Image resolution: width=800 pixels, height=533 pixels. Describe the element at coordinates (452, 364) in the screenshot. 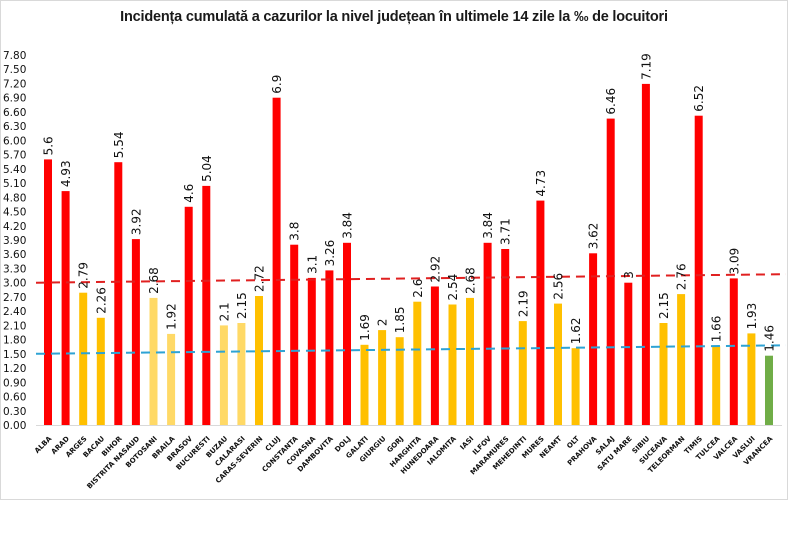

I see `bar-ialomita` at that location.